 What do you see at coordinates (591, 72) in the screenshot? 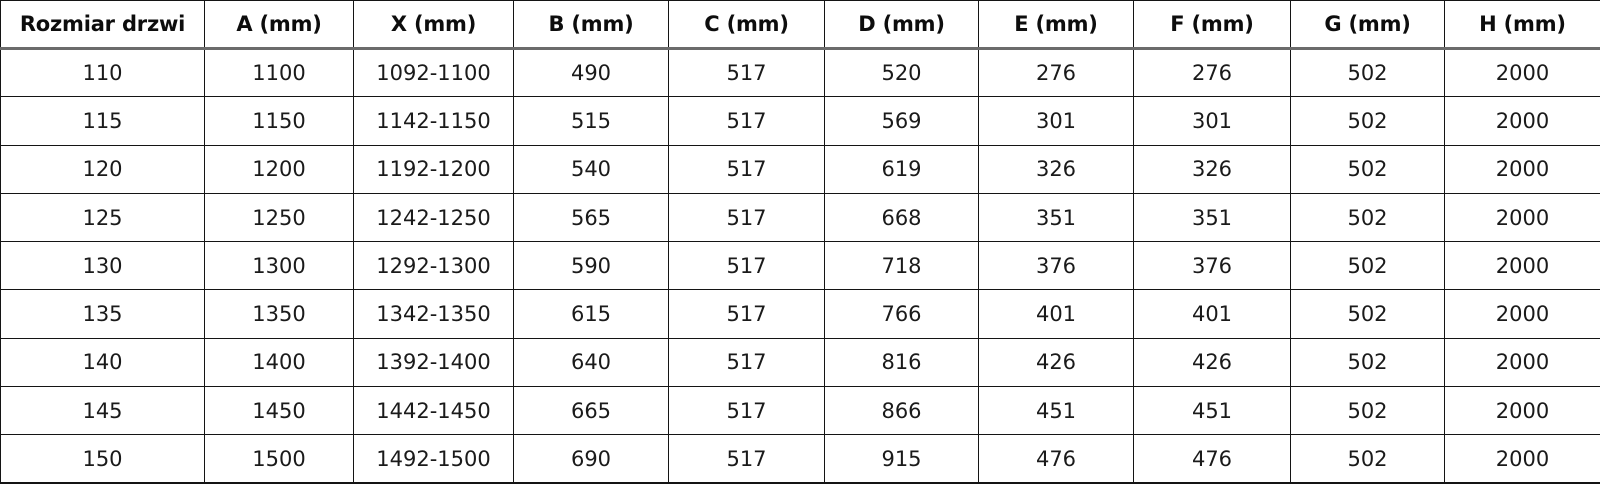
I see `cell-dimension: 490` at bounding box center [591, 72].